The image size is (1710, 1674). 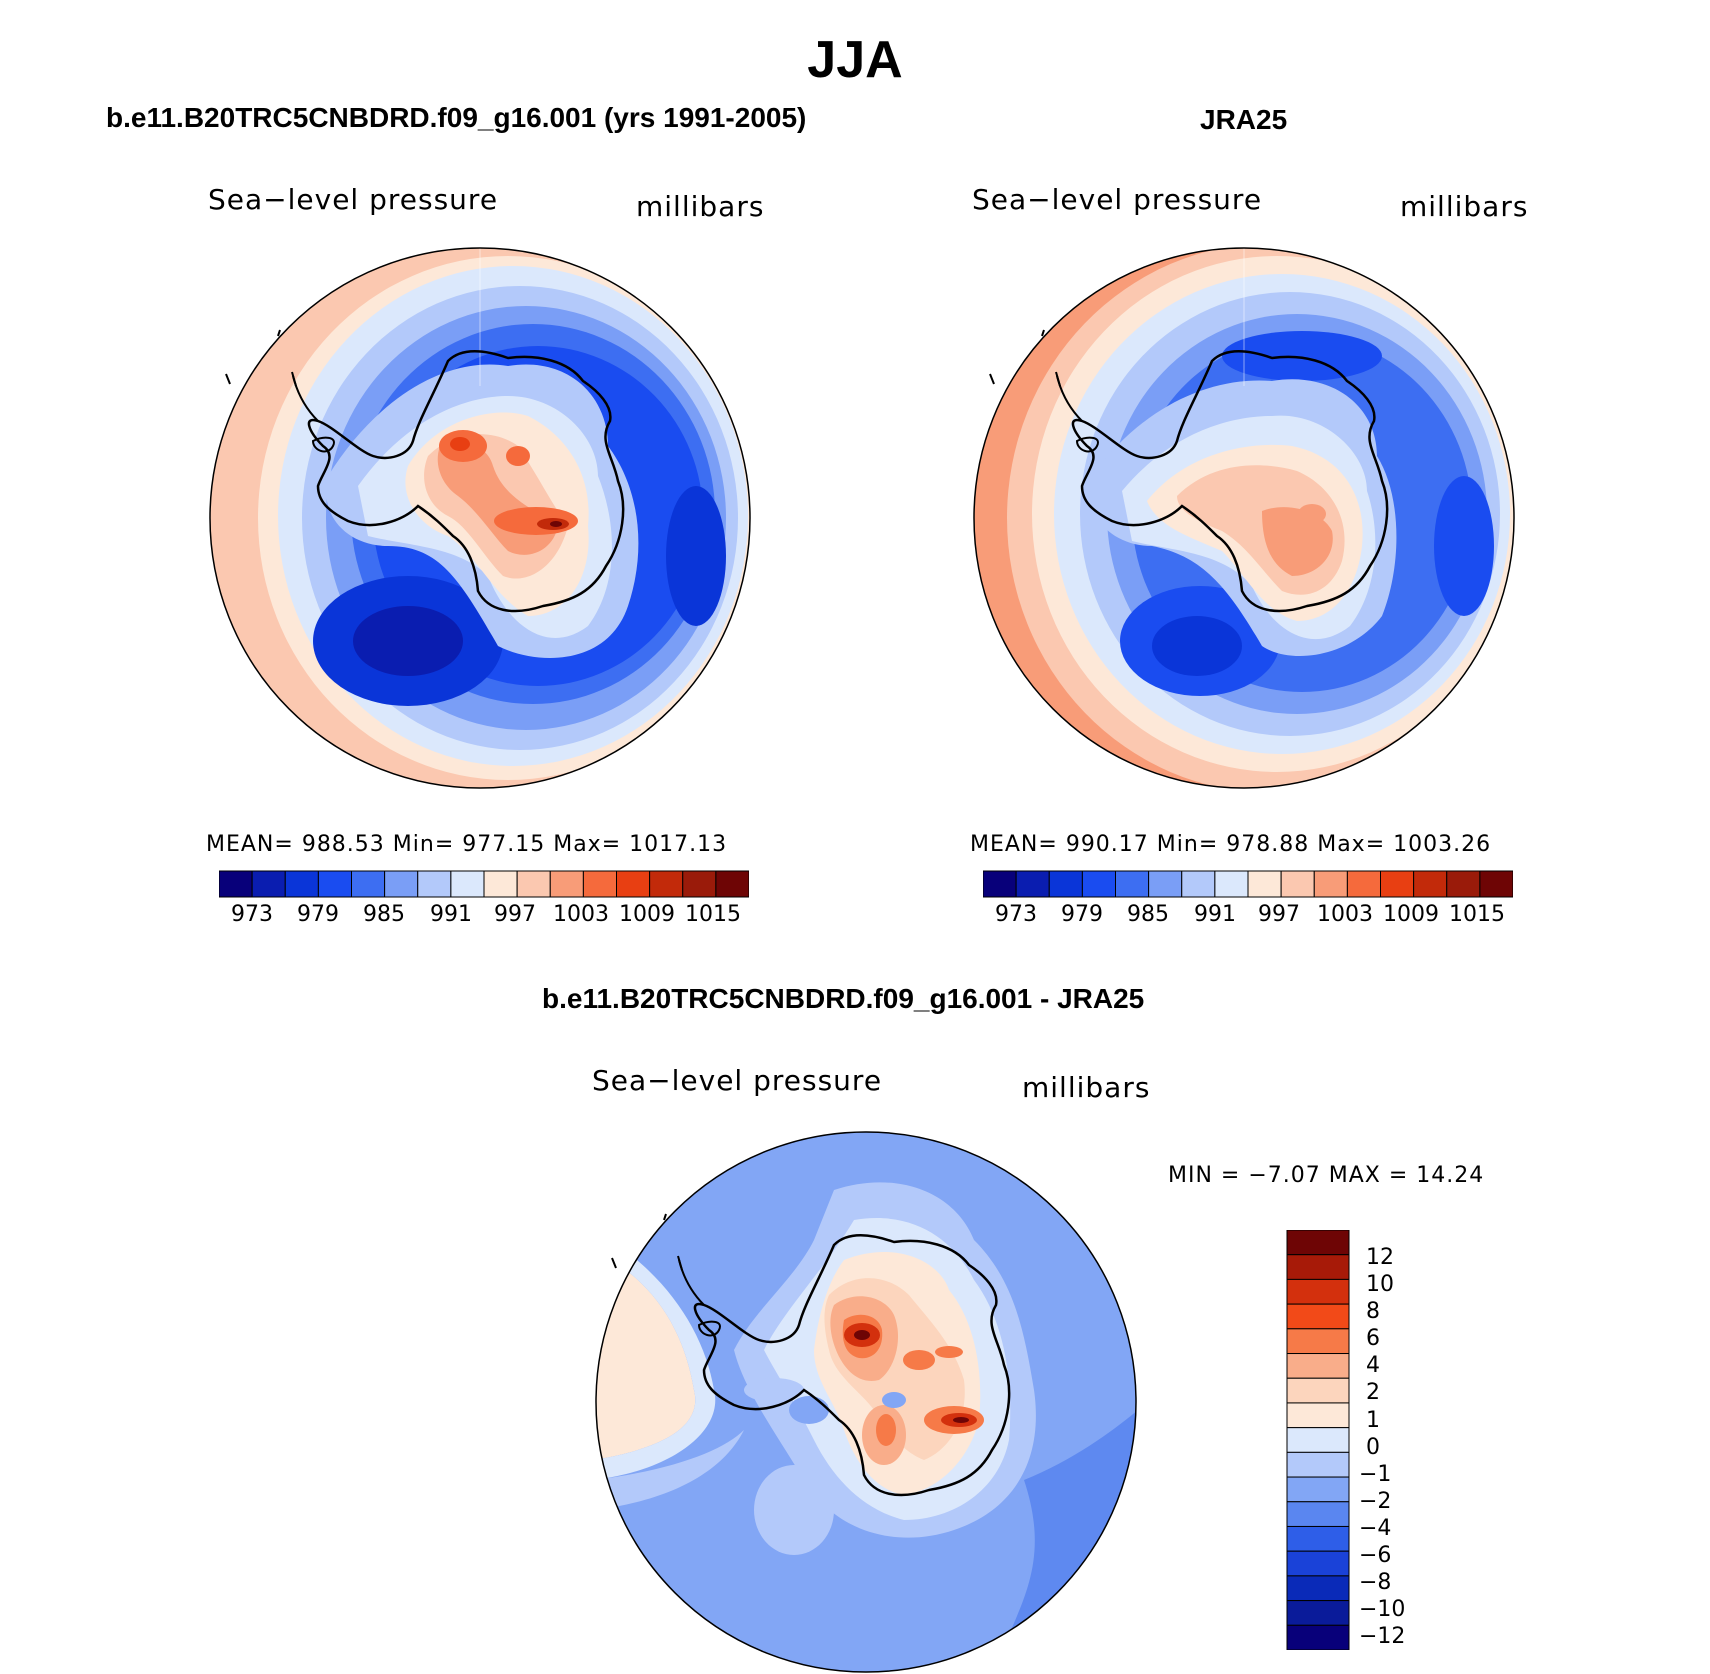 What do you see at coordinates (1373, 1420) in the screenshot?
I see `panel-3-colorbar-tick: 1` at bounding box center [1373, 1420].